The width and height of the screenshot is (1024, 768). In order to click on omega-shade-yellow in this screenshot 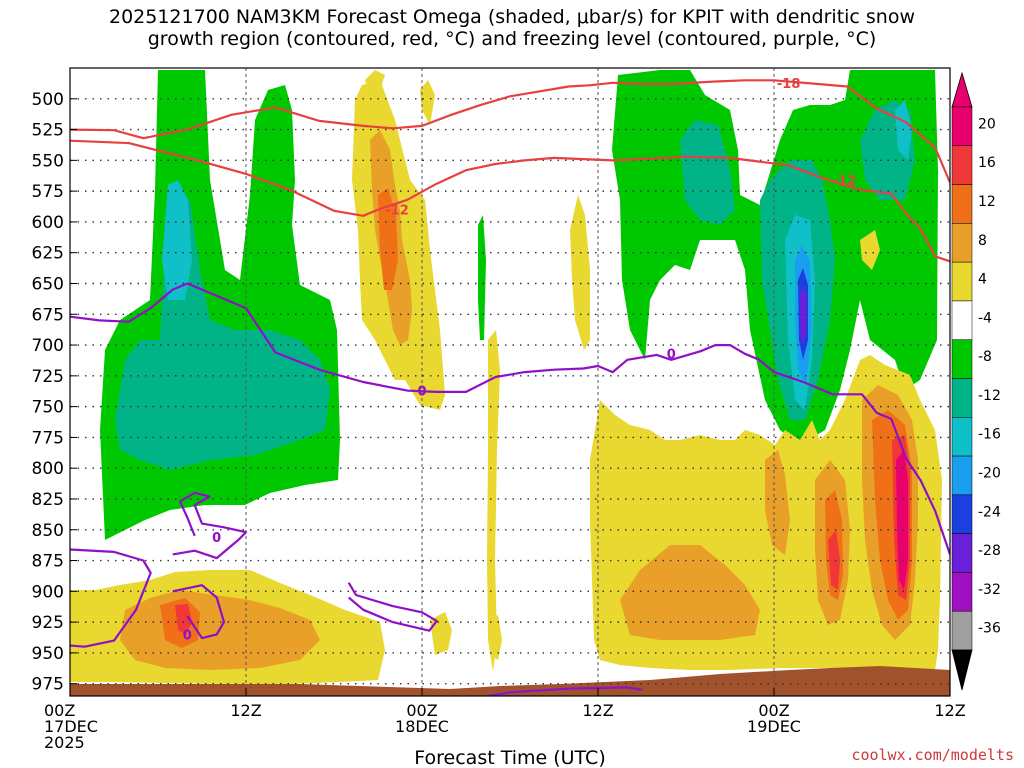, I will do `click(466, 501)`.